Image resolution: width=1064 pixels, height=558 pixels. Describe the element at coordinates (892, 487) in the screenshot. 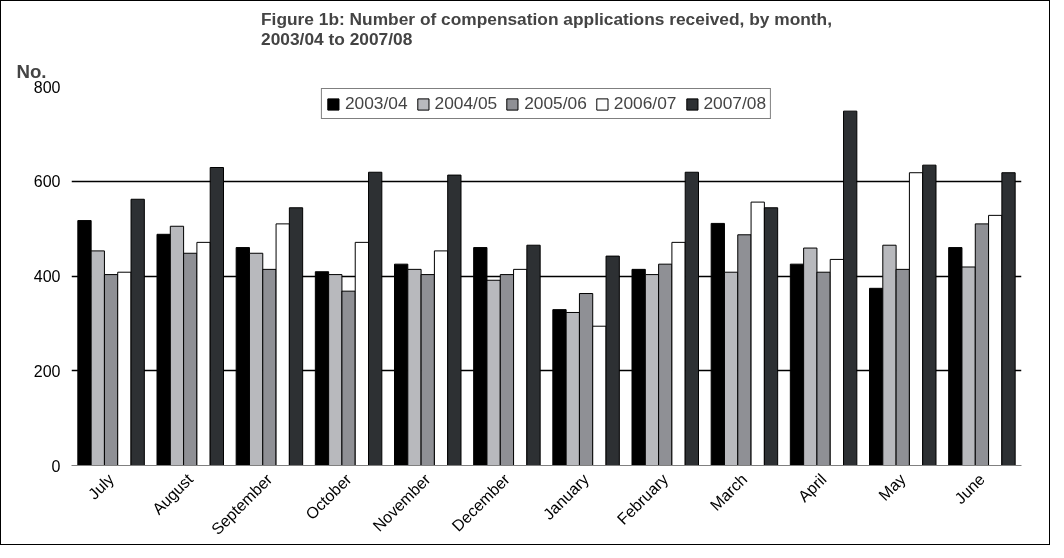

I see `x-tick-label: May` at that location.